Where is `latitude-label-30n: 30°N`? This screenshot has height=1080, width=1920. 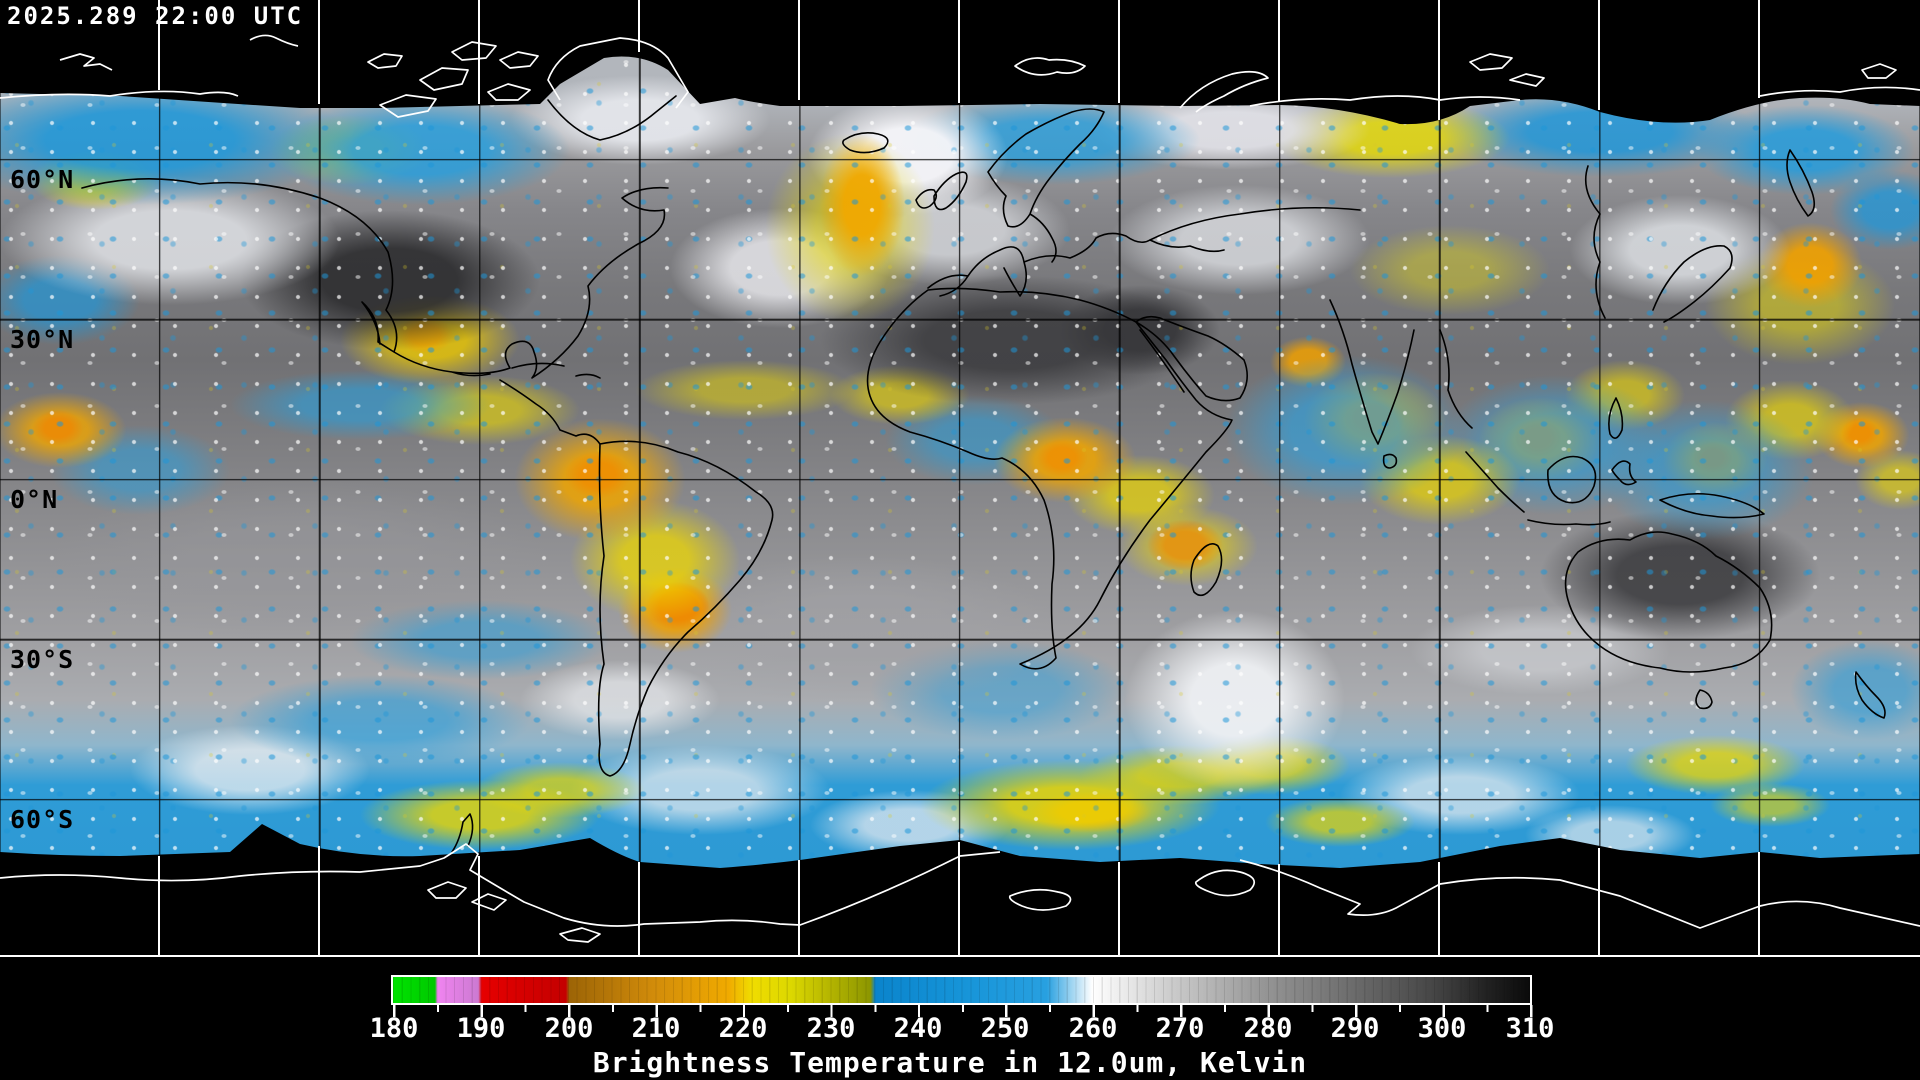
latitude-label-30n: 30°N is located at coordinates (42, 339).